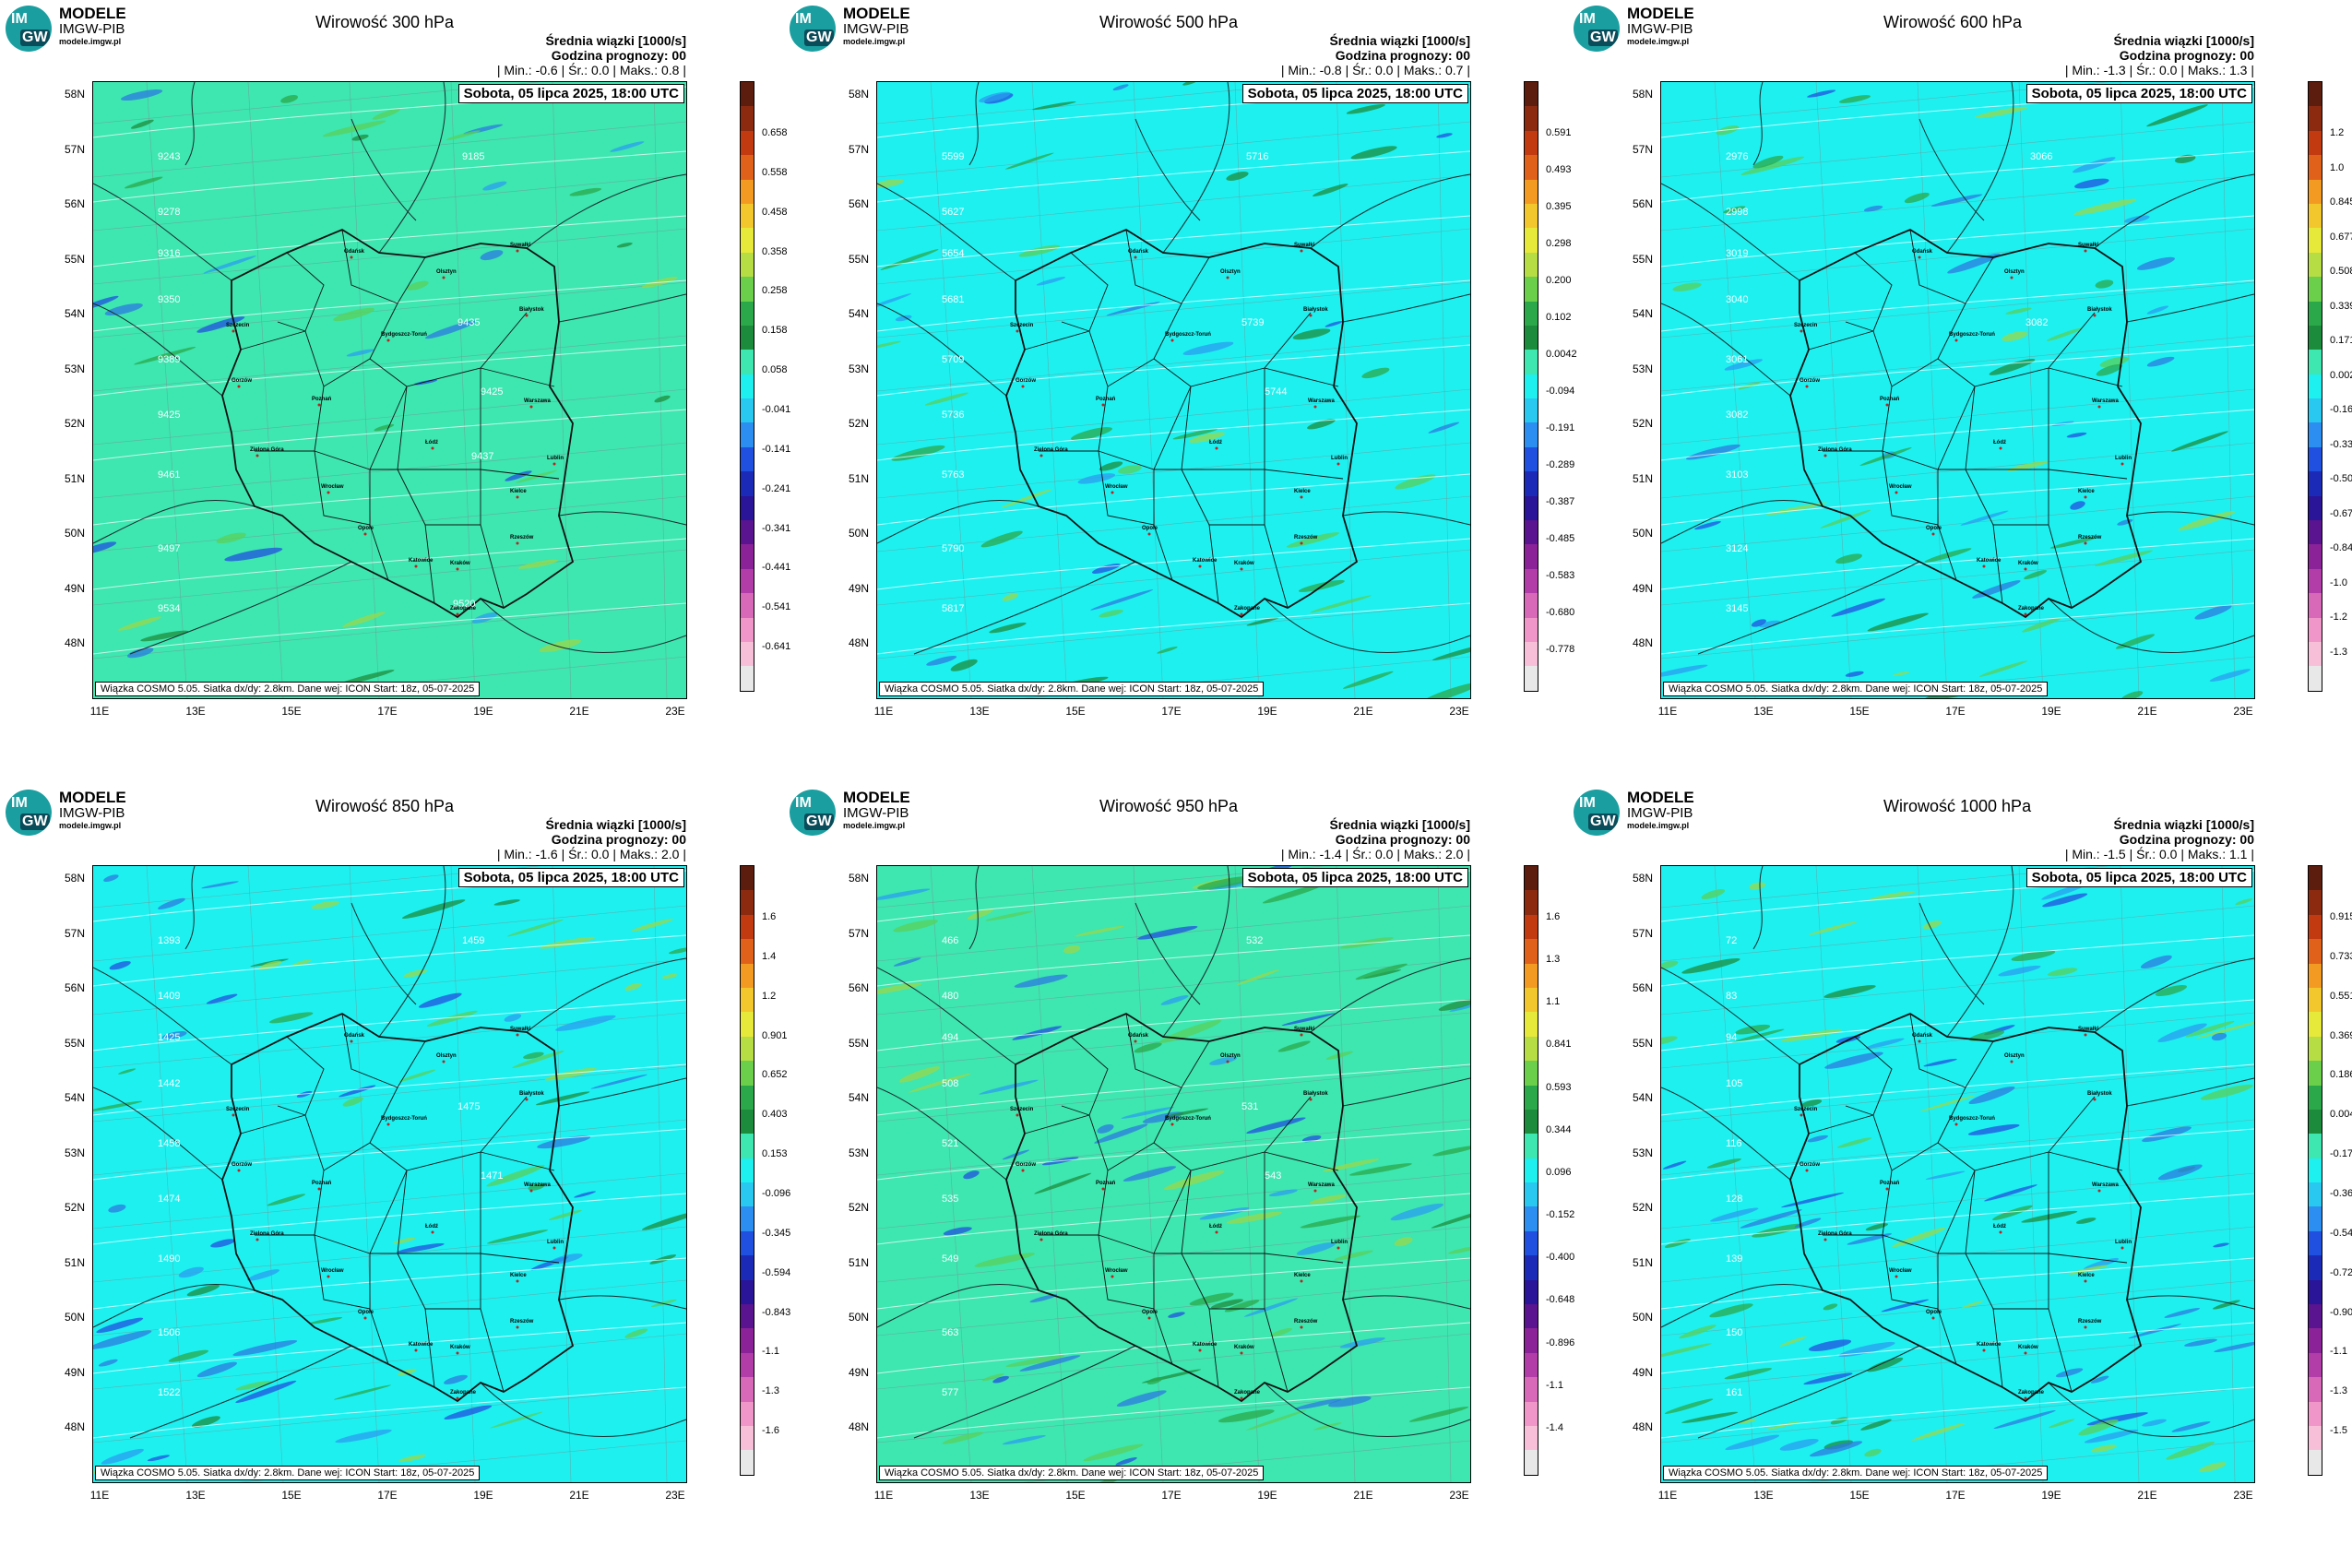 The image size is (2352, 1568). I want to click on latitude-label: 58N, so click(74, 94).